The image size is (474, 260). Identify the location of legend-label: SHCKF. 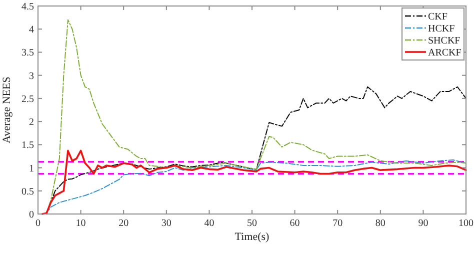
(444, 41).